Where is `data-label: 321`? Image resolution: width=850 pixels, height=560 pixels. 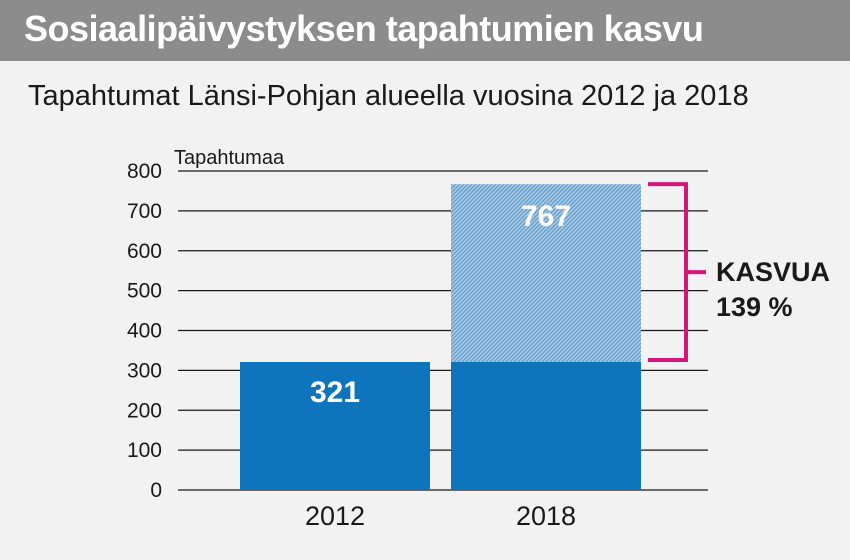
data-label: 321 is located at coordinates (335, 392).